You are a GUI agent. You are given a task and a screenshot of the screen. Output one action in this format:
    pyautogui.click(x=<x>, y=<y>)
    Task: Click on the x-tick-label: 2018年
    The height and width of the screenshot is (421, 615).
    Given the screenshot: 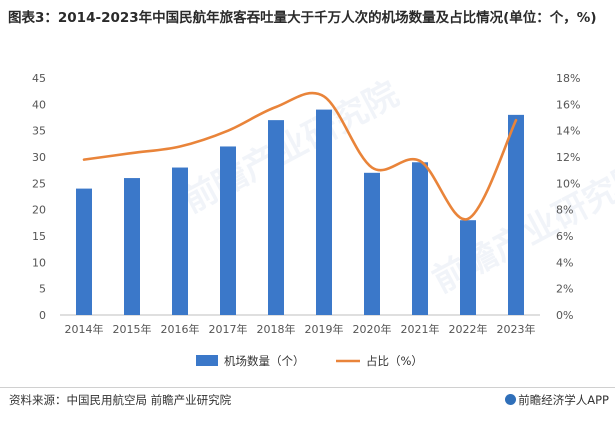 What is the action you would take?
    pyautogui.click(x=276, y=329)
    